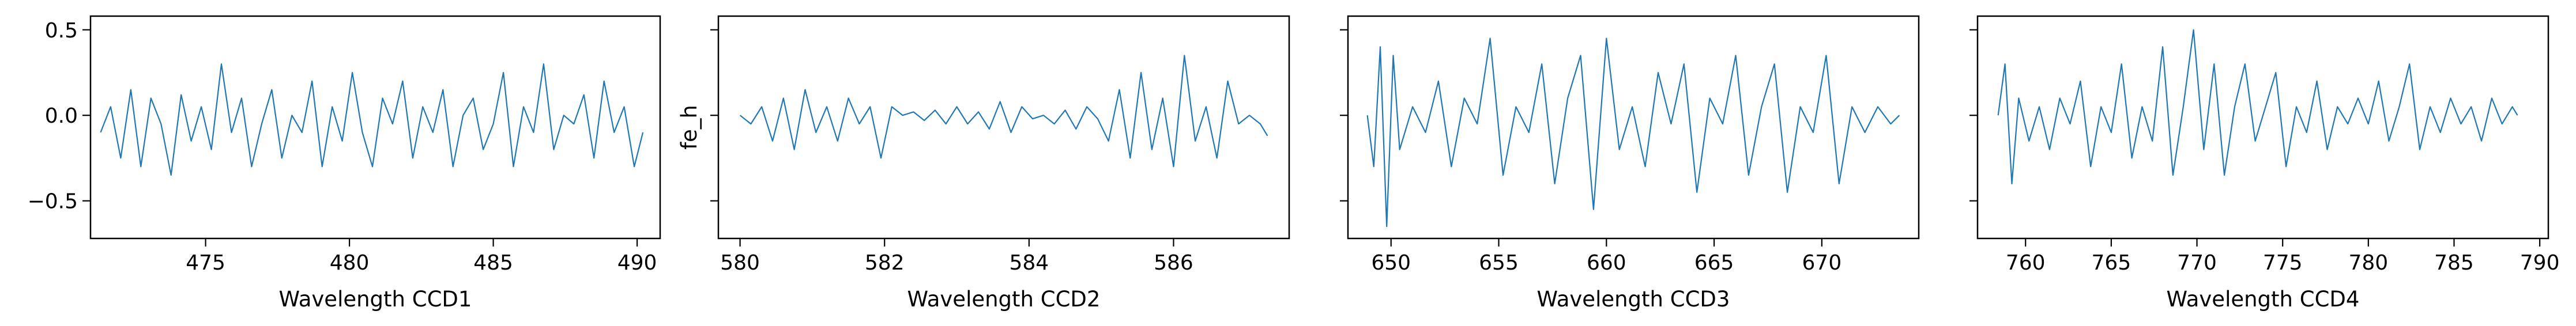 Image resolution: width=2576 pixels, height=326 pixels. What do you see at coordinates (375, 299) in the screenshot?
I see `ccd1-x-axis-label: Wavelength CCD1` at bounding box center [375, 299].